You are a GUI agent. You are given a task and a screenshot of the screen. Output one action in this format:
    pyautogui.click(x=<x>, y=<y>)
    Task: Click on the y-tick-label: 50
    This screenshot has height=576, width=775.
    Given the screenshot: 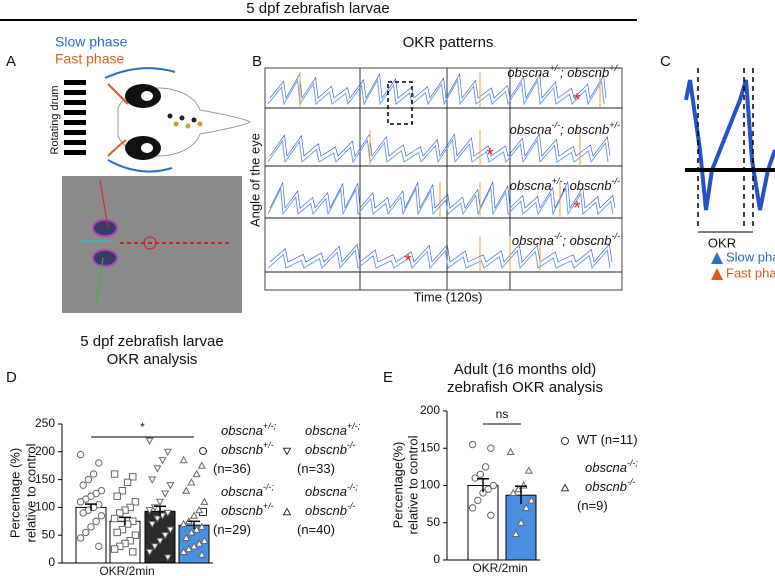 What is the action you would take?
    pyautogui.click(x=434, y=522)
    